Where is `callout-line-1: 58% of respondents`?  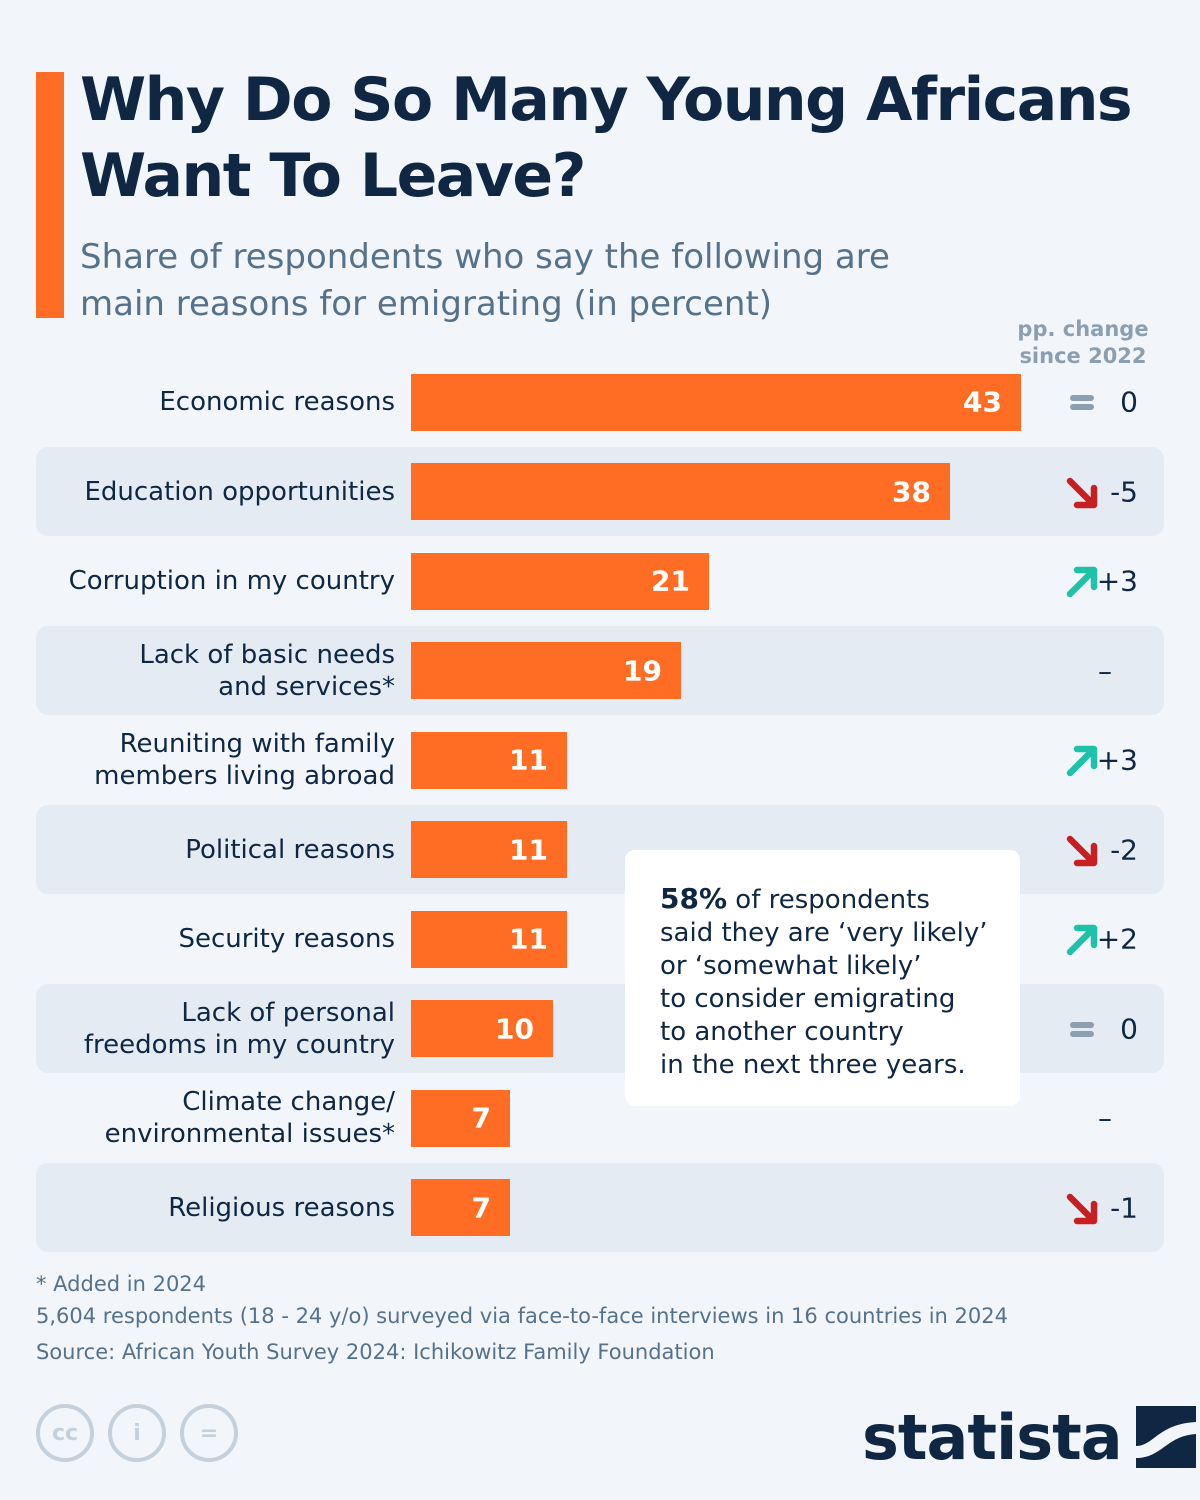
callout-line-1: 58% of respondents is located at coordinates (825, 899).